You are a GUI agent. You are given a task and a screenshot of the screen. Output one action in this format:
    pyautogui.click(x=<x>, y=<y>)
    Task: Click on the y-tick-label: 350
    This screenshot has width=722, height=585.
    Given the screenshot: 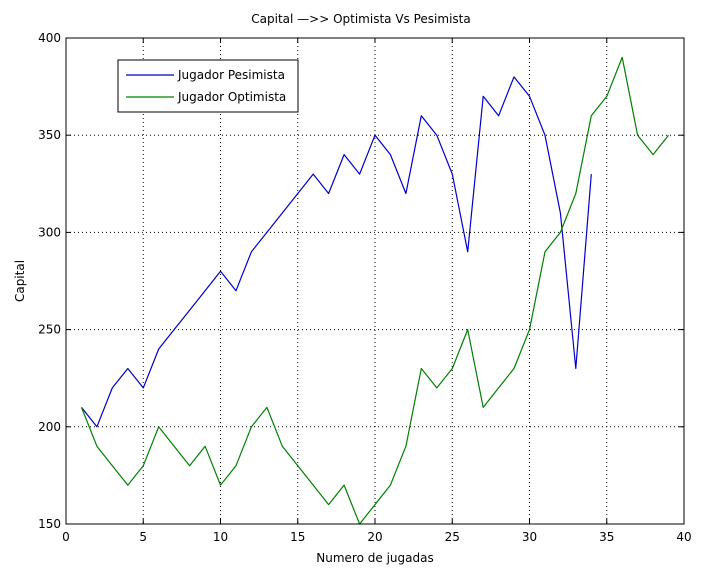 What is the action you would take?
    pyautogui.click(x=49, y=135)
    